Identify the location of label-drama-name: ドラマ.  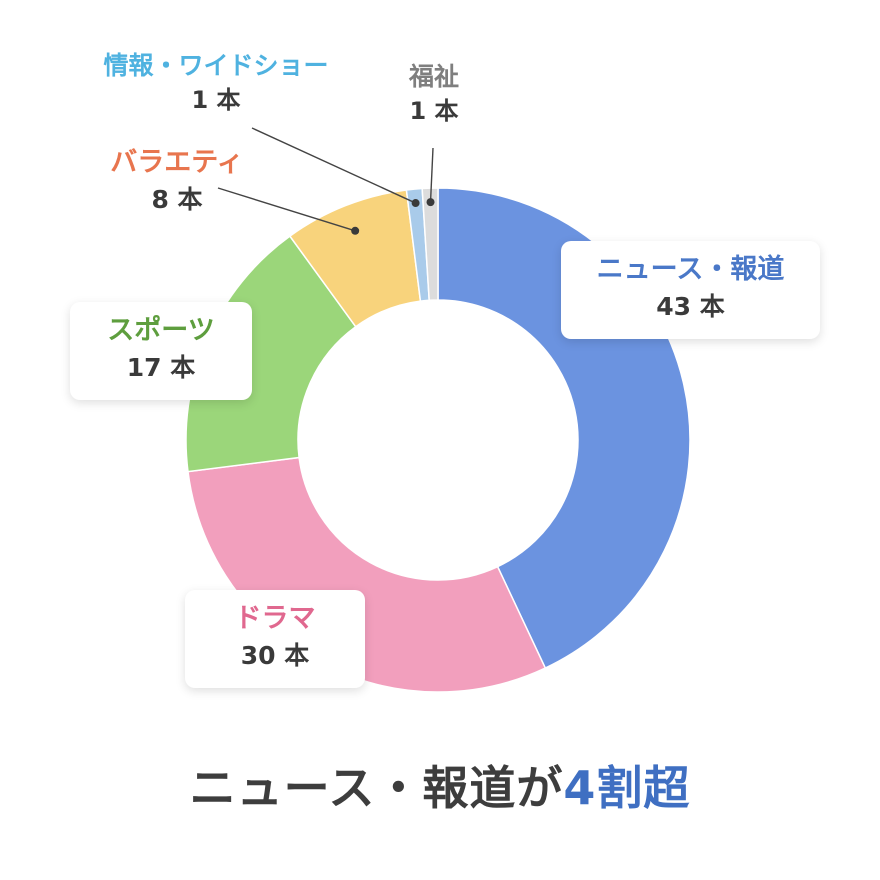
(275, 618).